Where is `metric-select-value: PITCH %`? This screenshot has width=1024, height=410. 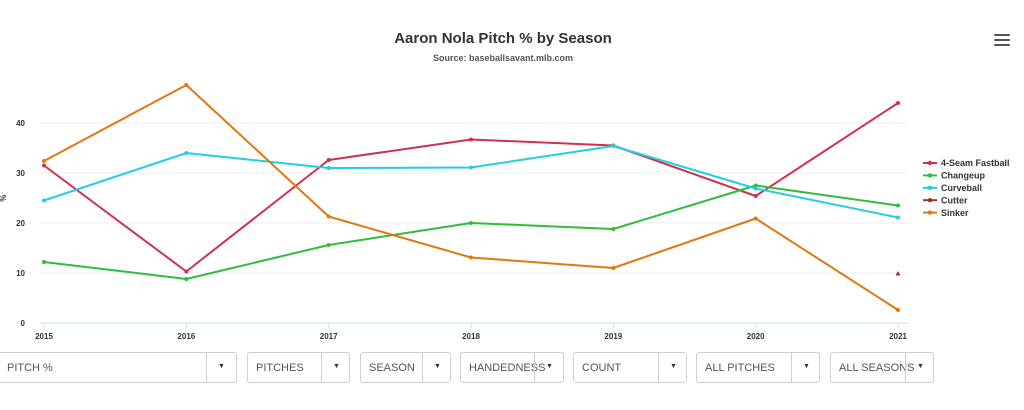 metric-select-value: PITCH % is located at coordinates (30, 368).